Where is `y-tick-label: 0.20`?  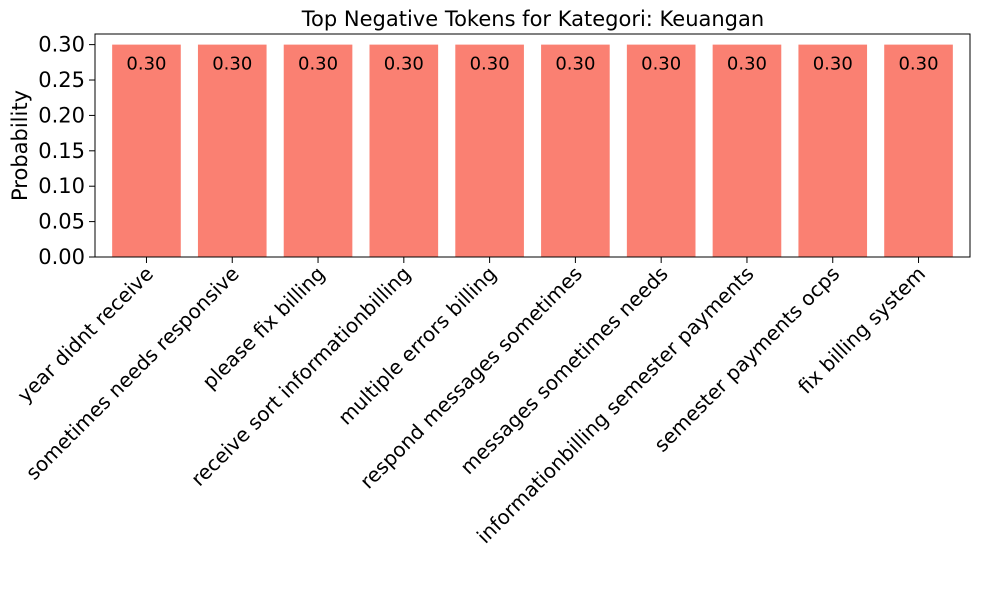
y-tick-label: 0.20 is located at coordinates (61, 115).